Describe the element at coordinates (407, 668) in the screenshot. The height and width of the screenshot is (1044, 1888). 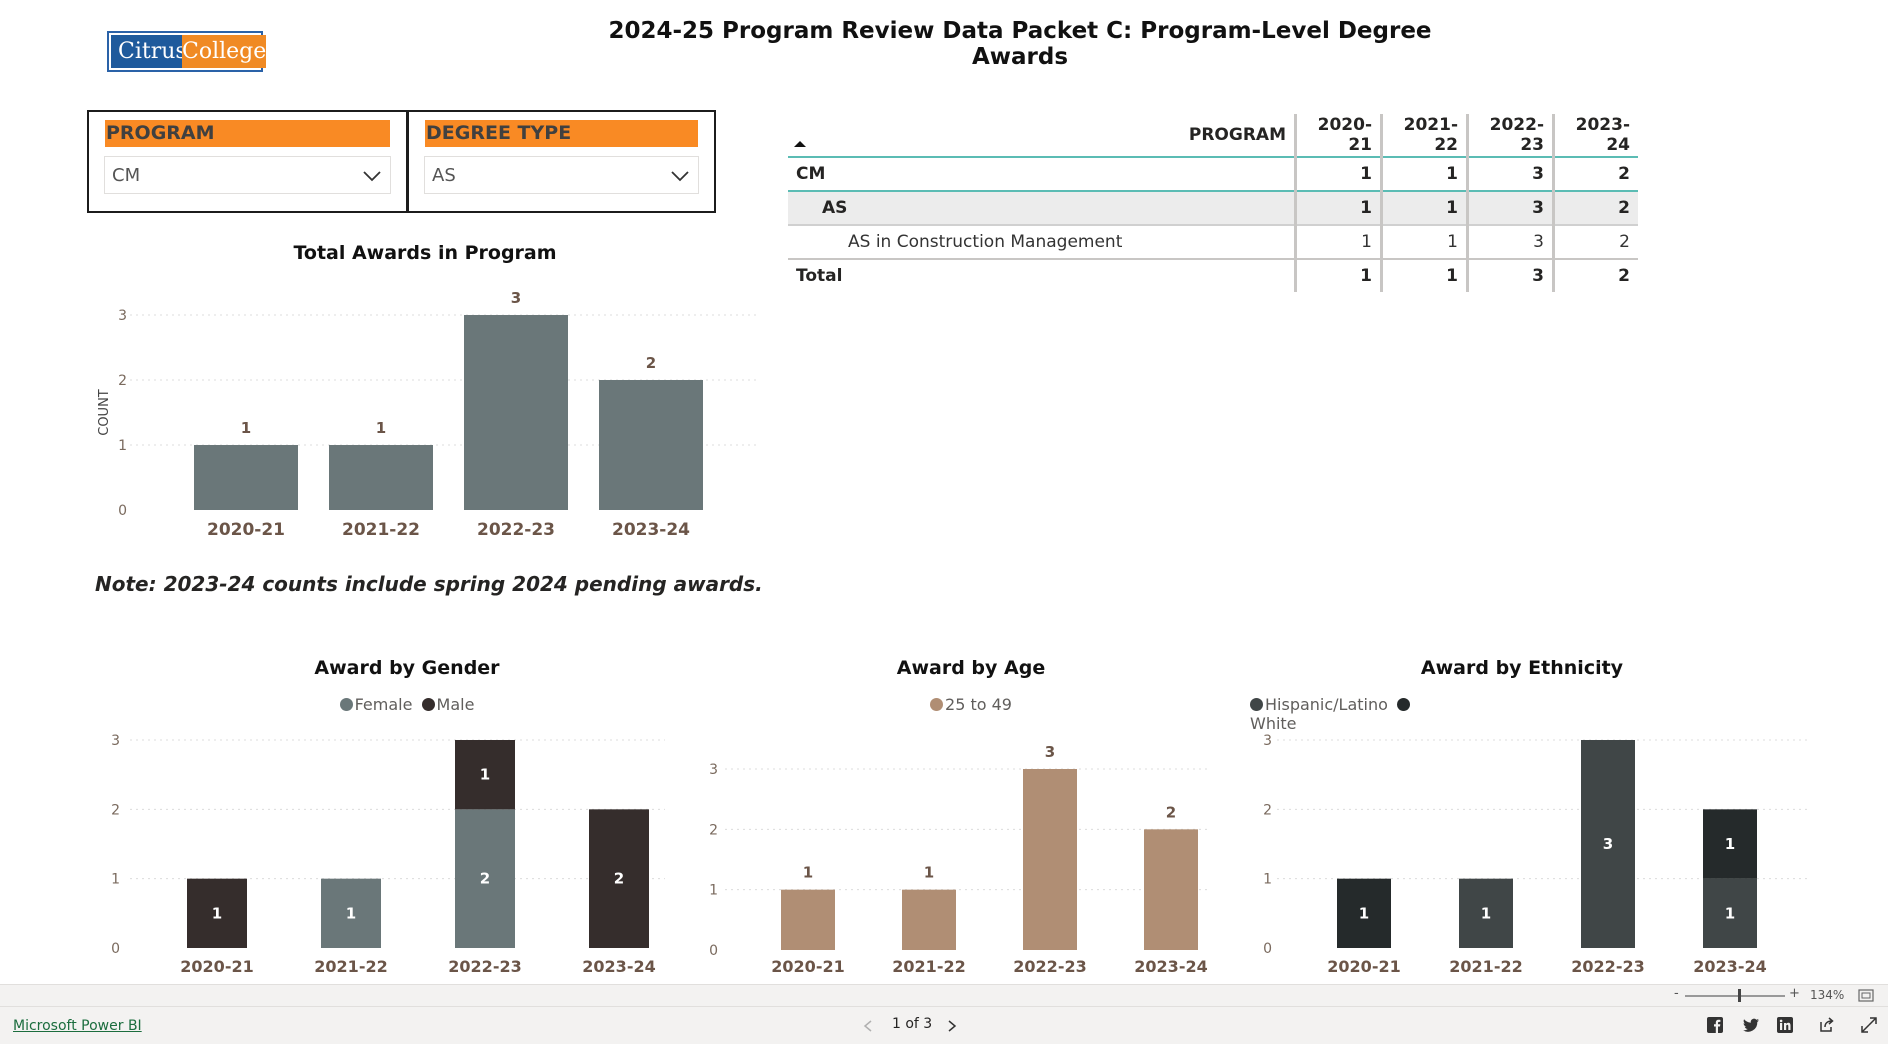
I see `chart-title-gender: Award by Gender` at that location.